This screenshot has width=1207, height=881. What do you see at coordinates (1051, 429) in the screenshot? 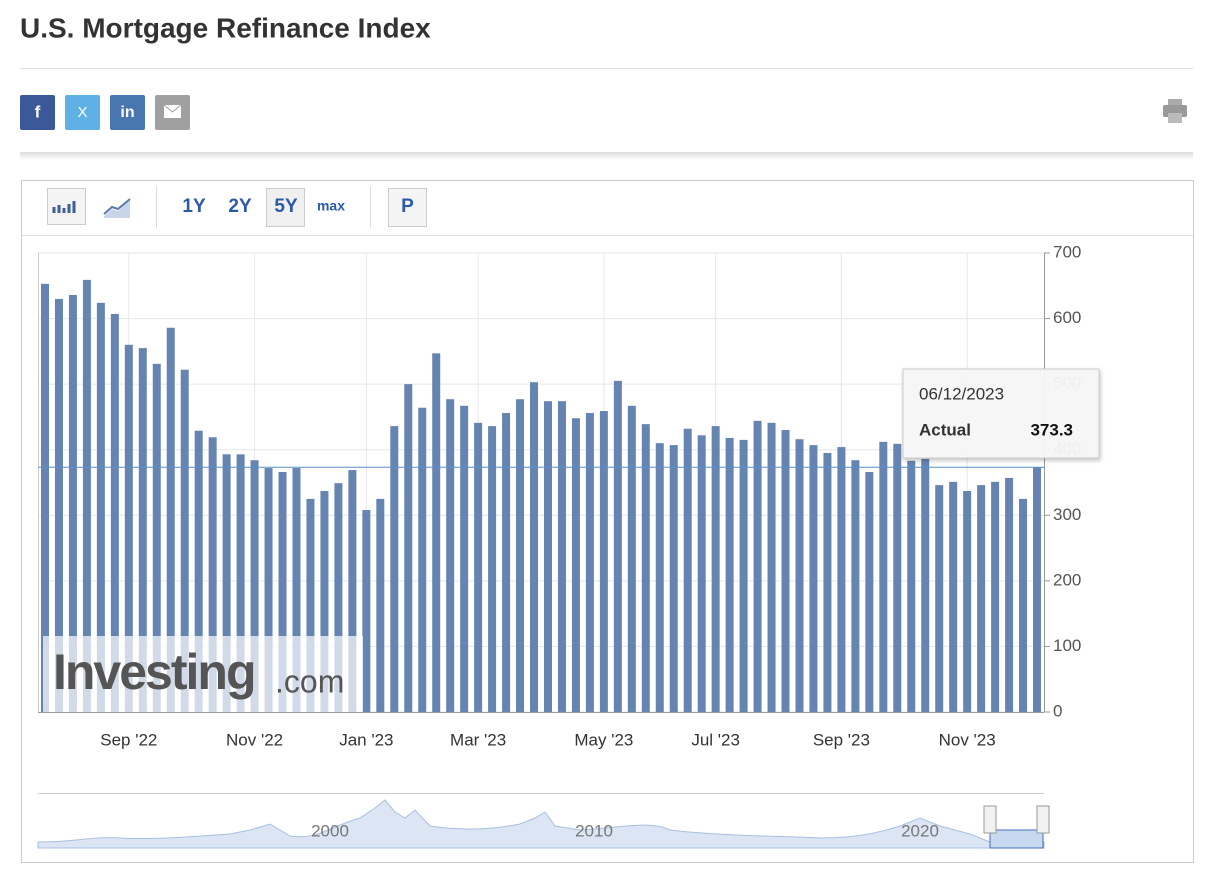
I see `tooltip-value: 373.3` at bounding box center [1051, 429].